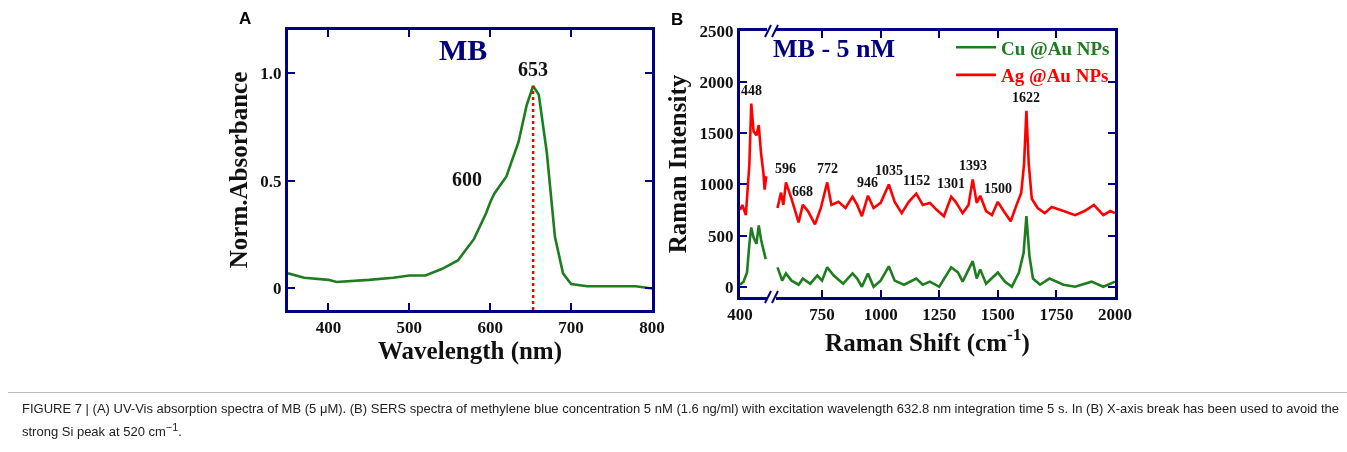 This screenshot has height=452, width=1347. Describe the element at coordinates (998, 188) in the screenshot. I see `annotation: 1500` at that location.